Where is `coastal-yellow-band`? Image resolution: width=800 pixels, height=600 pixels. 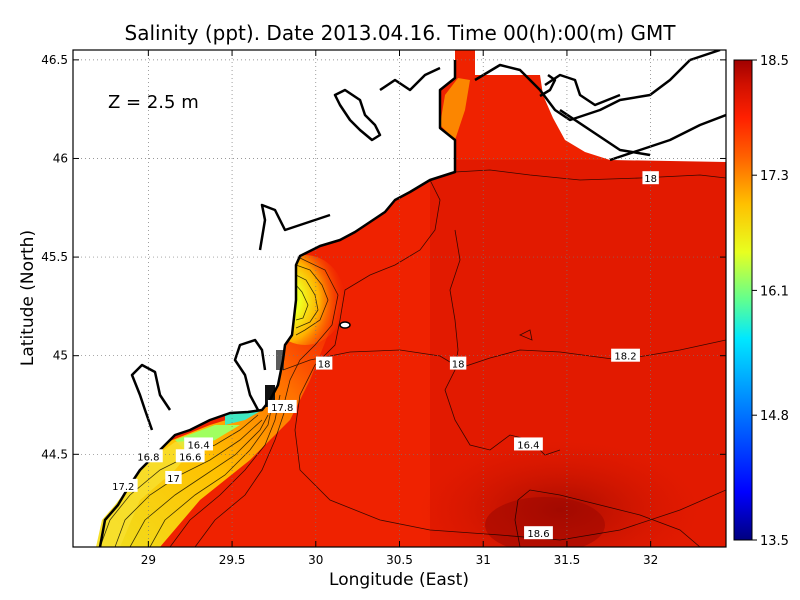 coastal-yellow-band is located at coordinates (147, 493).